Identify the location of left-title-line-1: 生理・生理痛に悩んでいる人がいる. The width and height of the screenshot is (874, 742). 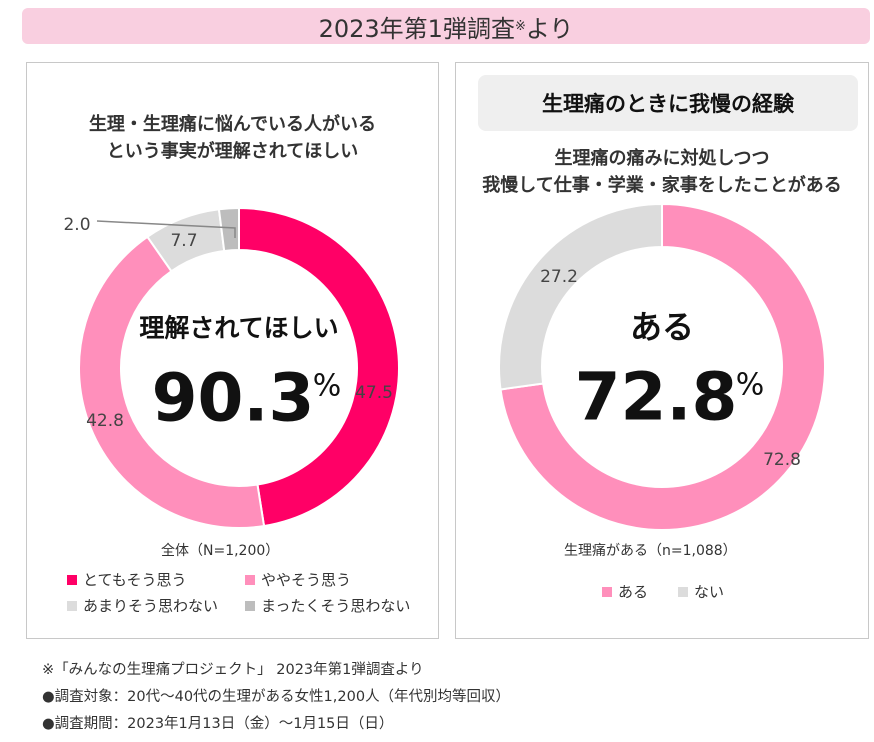
(232, 124).